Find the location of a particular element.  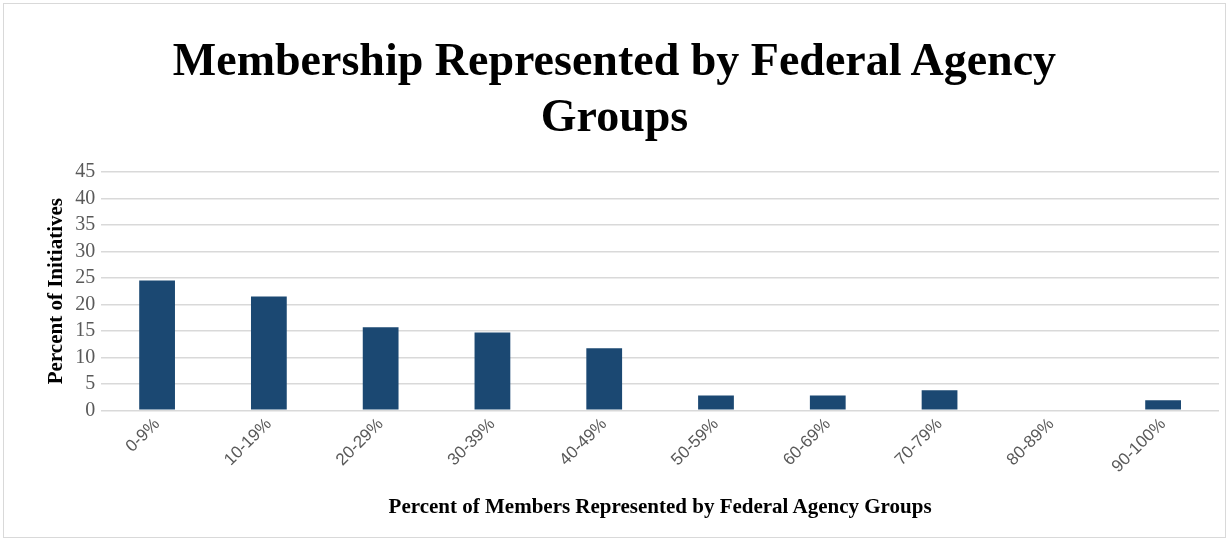

y-tick-label: 30 is located at coordinates (85, 249).